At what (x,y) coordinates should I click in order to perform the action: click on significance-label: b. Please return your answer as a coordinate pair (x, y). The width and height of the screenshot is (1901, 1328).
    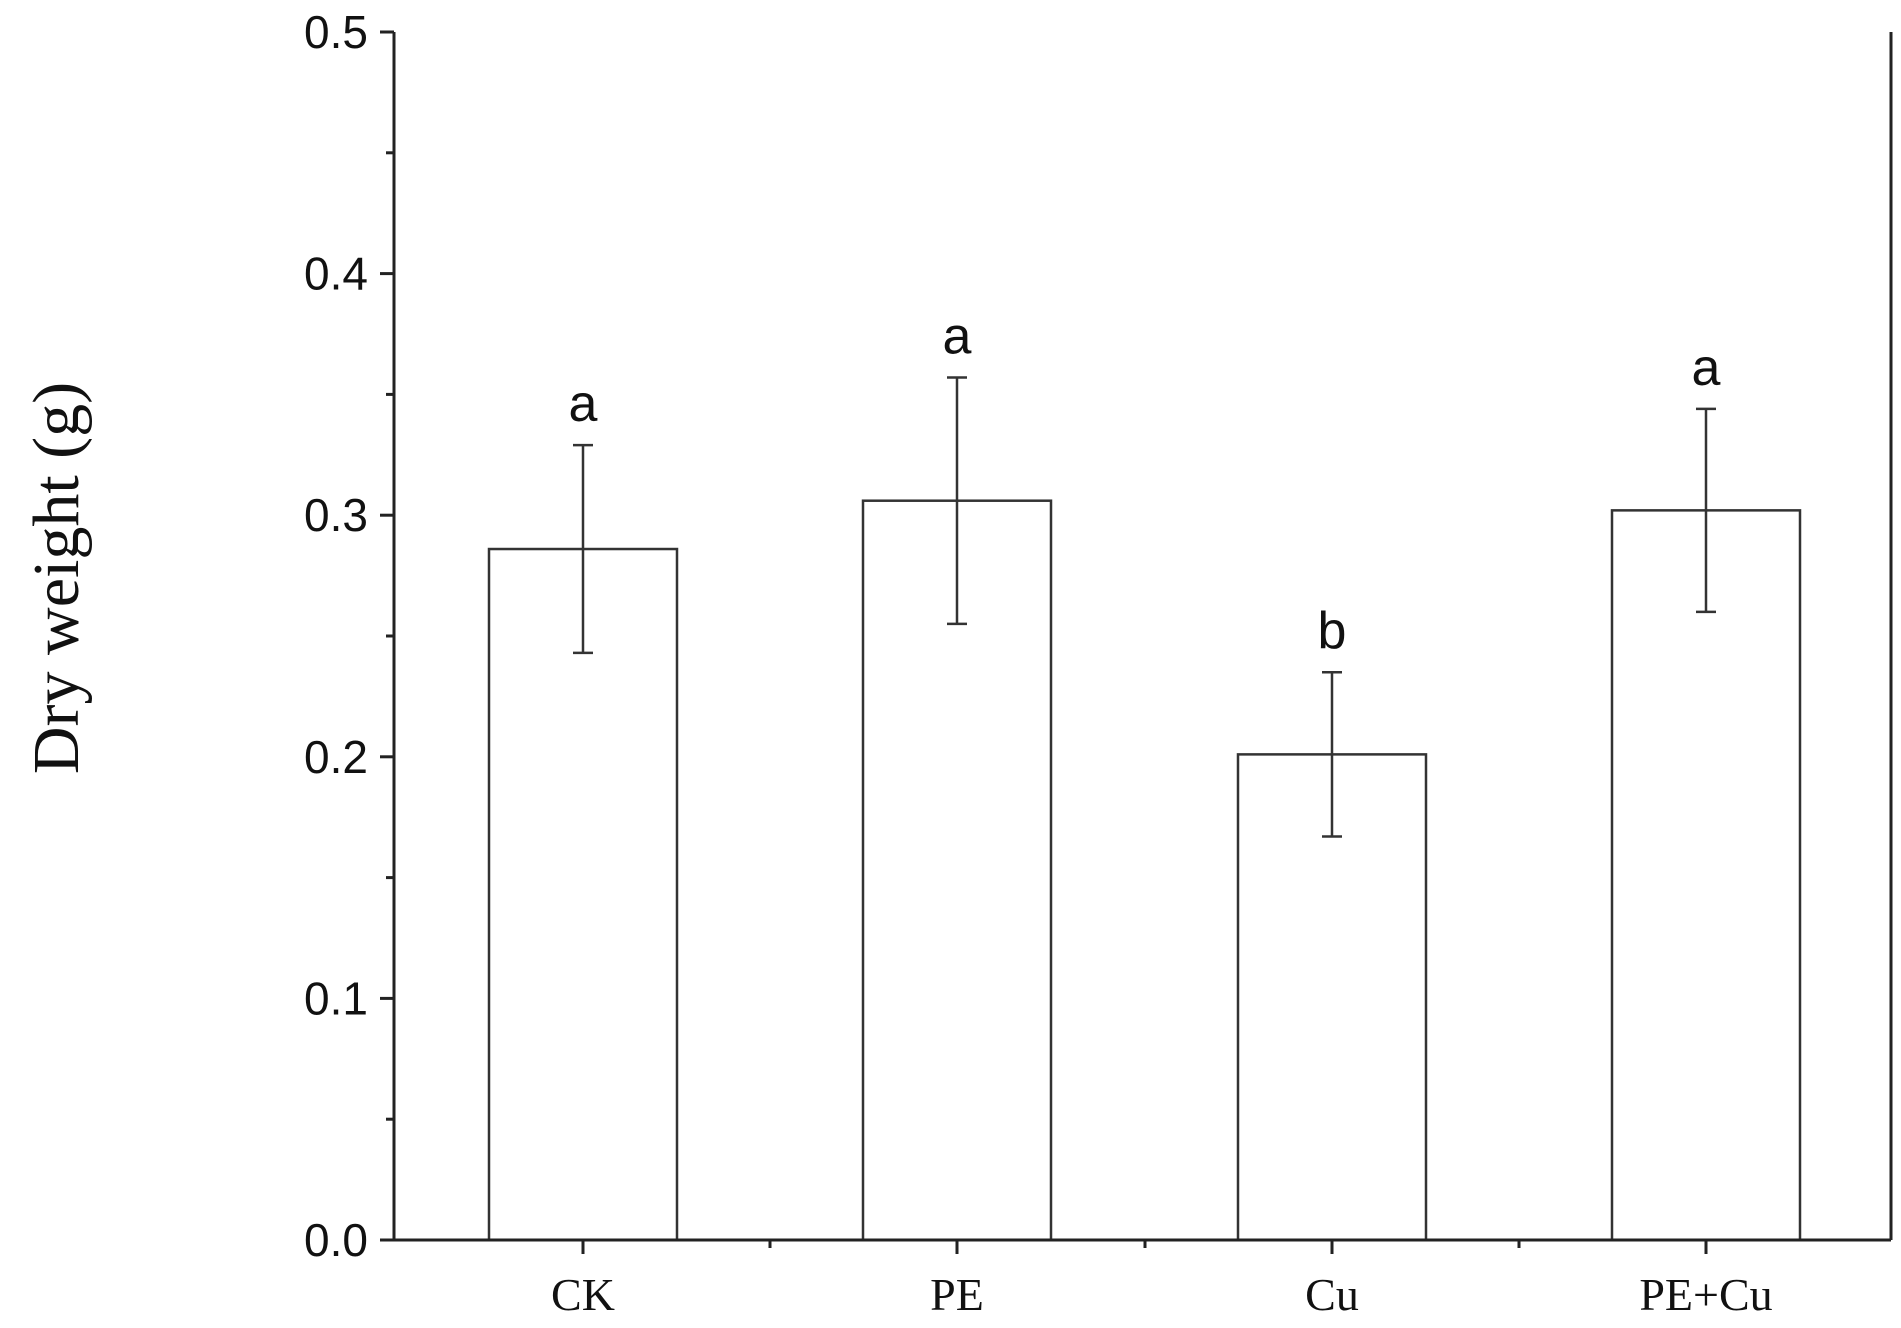
    Looking at the image, I should click on (1332, 631).